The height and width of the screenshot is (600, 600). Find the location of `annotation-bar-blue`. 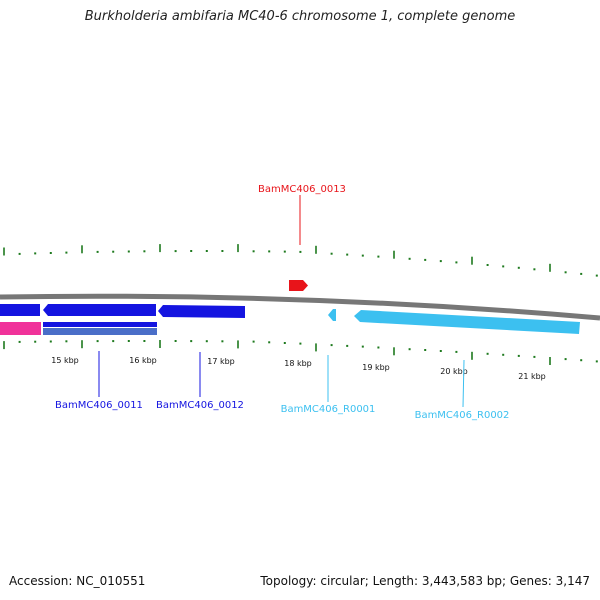

annotation-bar-blue is located at coordinates (100, 328).